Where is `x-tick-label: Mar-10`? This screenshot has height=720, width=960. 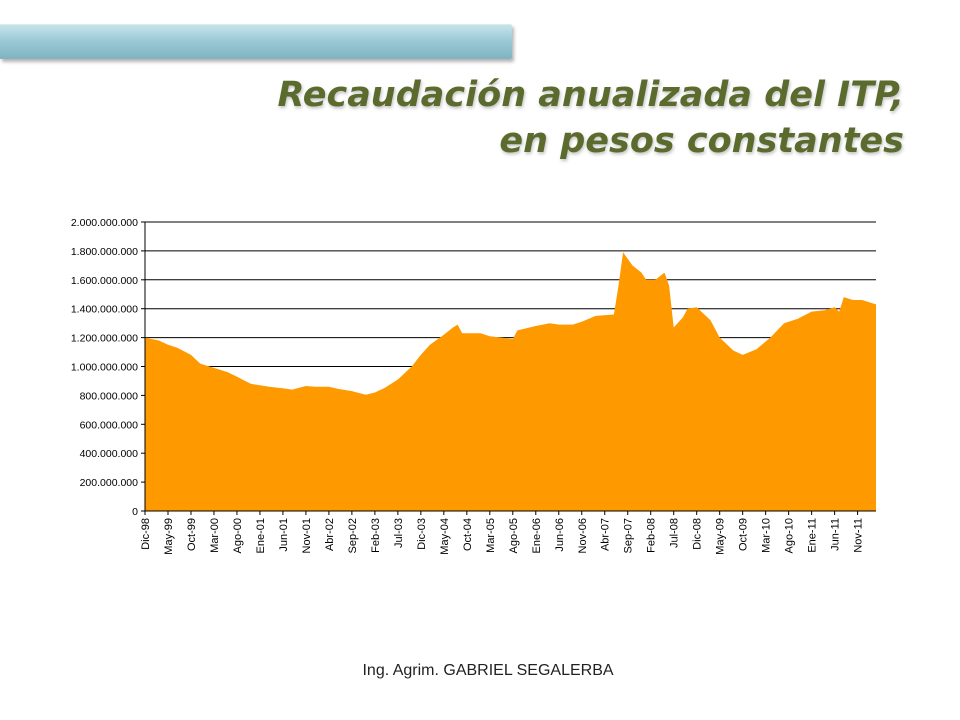 x-tick-label: Mar-10 is located at coordinates (767, 535).